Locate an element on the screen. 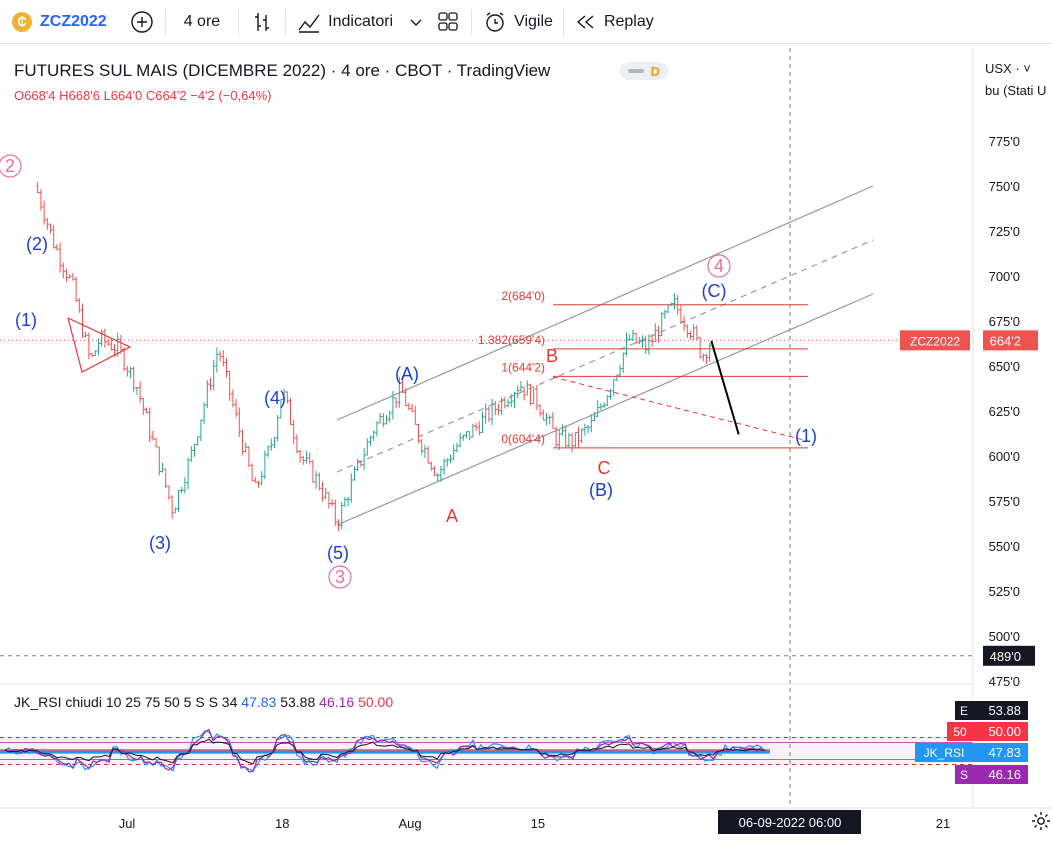  projection-line is located at coordinates (725, 387).